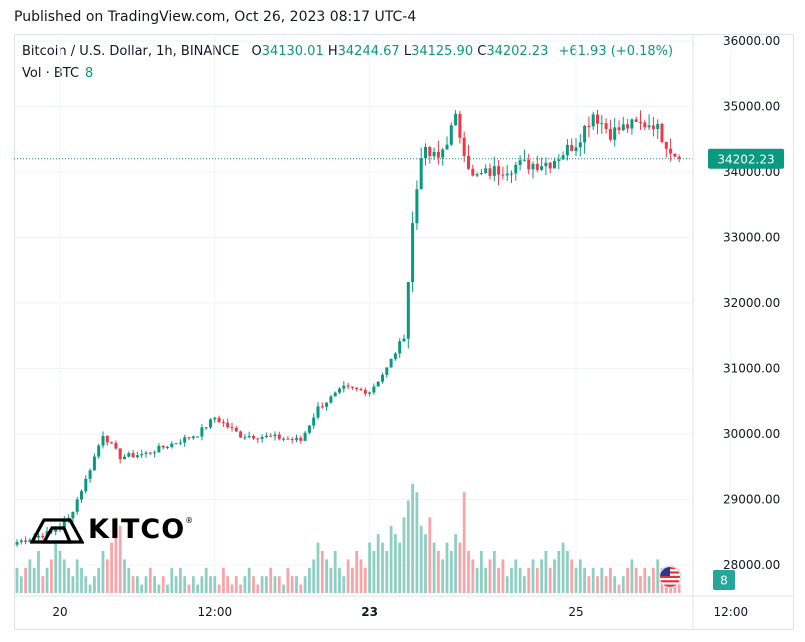  I want to click on price-tick-label: 32000.00, so click(751, 303).